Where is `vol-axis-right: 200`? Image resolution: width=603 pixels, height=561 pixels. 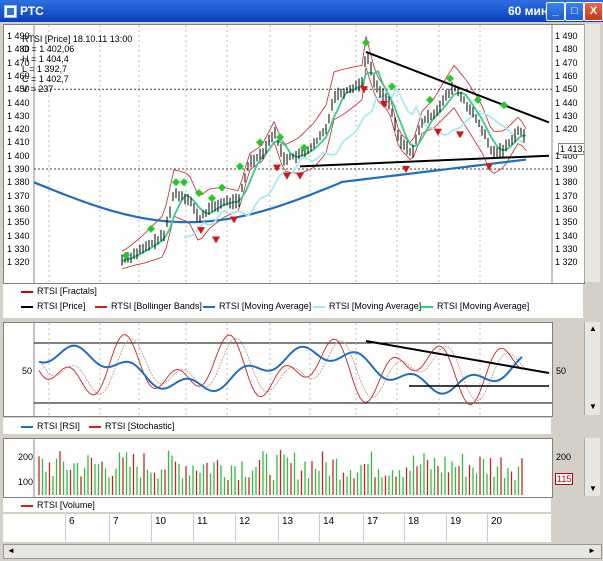 vol-axis-right: 200 is located at coordinates (564, 457).